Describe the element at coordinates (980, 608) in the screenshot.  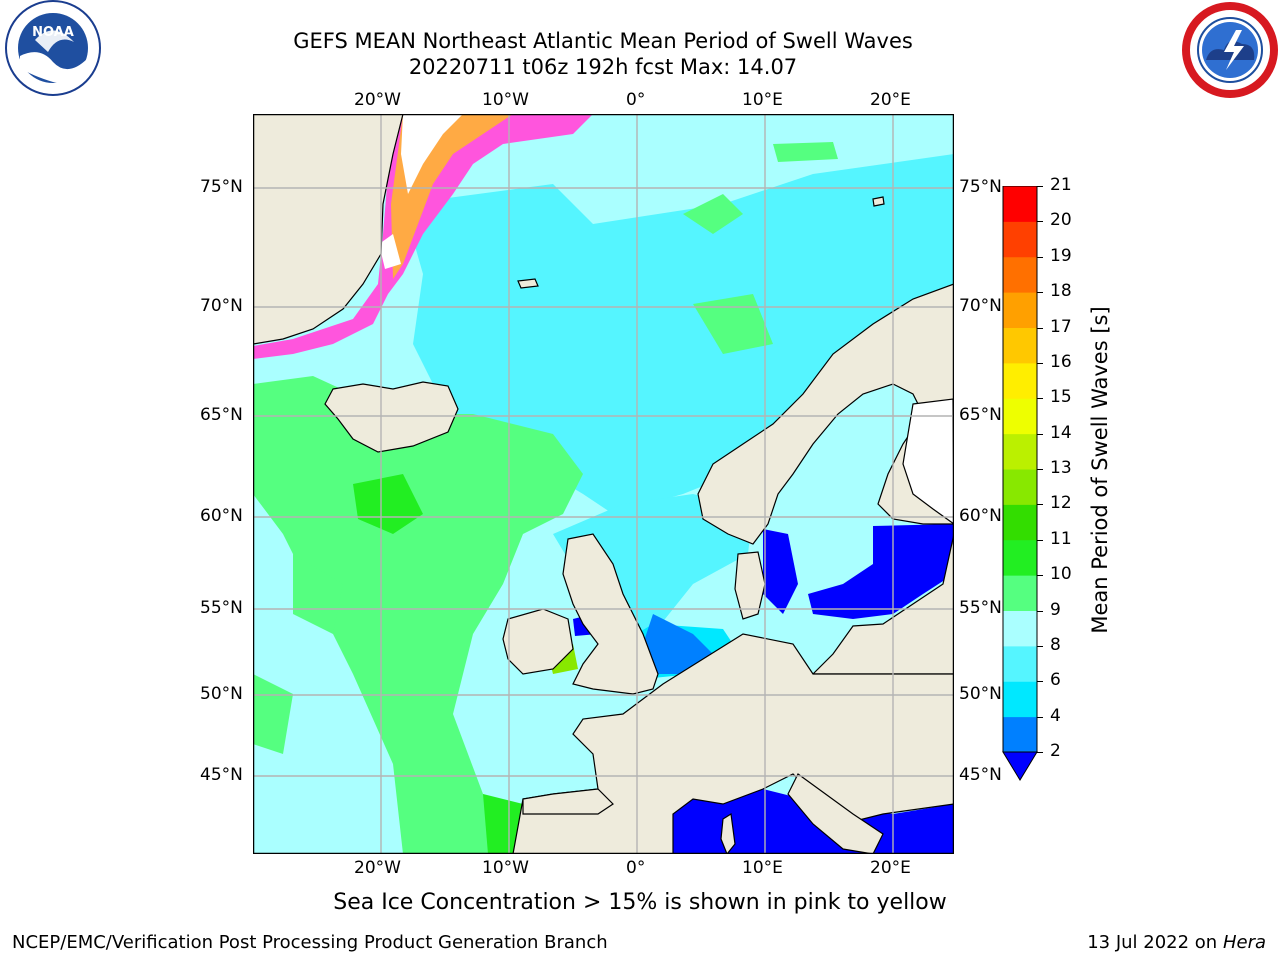
I see `lat-label-right: 55°N` at that location.